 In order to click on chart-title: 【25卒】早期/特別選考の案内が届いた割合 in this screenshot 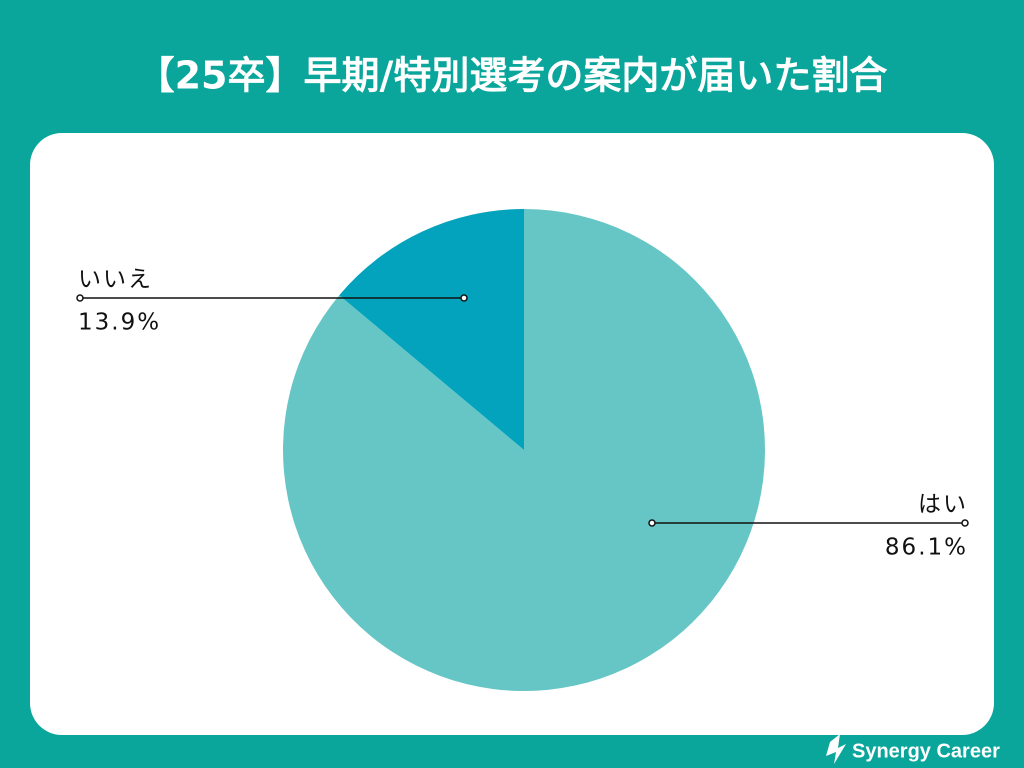, I will do `click(512, 76)`.